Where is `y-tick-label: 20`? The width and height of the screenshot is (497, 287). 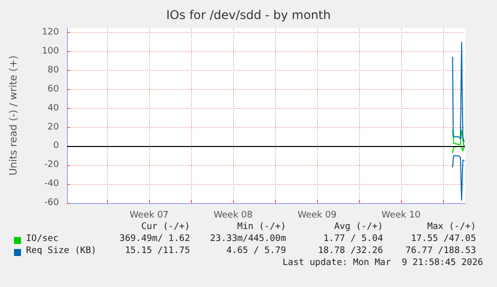 y-tick-label: 20 is located at coordinates (54, 127).